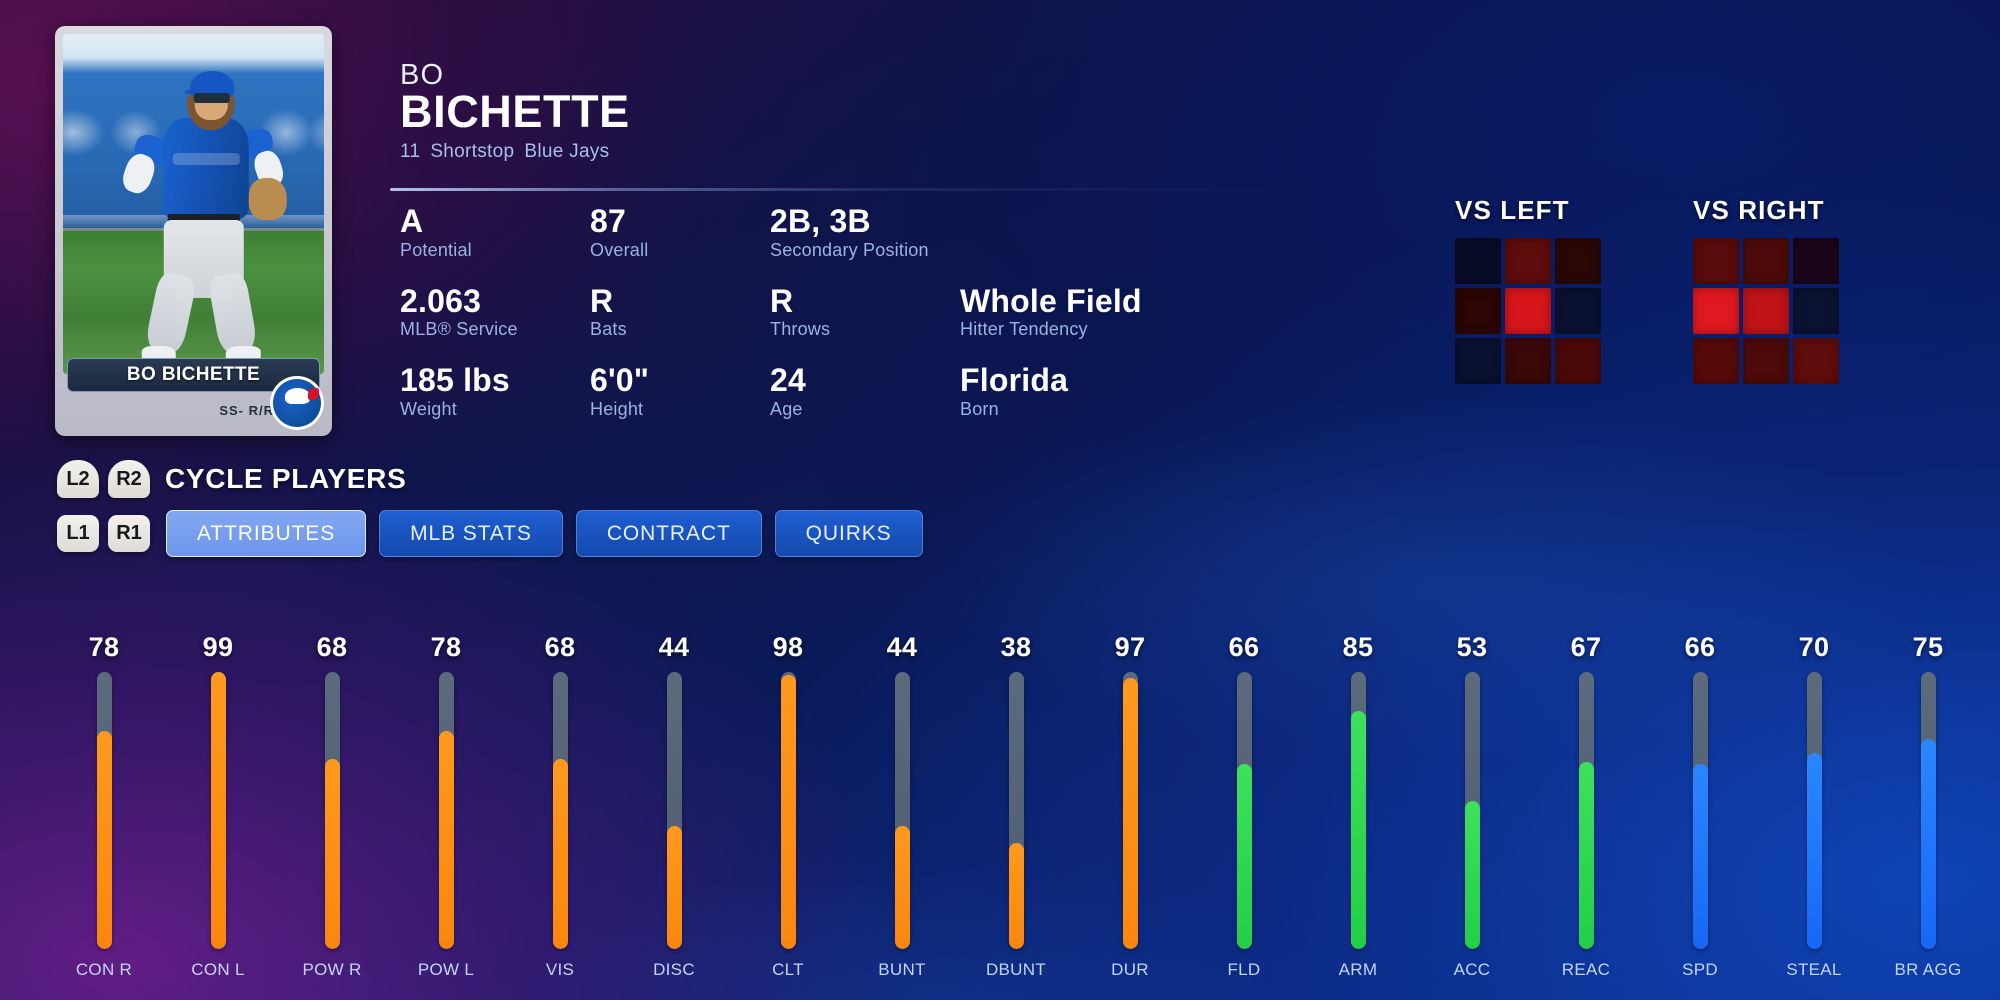  What do you see at coordinates (515, 112) in the screenshot?
I see `player-last-name: BICHETTE` at bounding box center [515, 112].